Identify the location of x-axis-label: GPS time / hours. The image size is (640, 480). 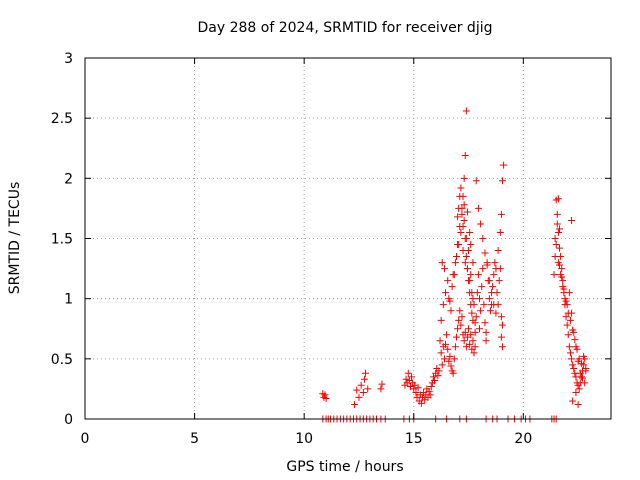
(344, 467).